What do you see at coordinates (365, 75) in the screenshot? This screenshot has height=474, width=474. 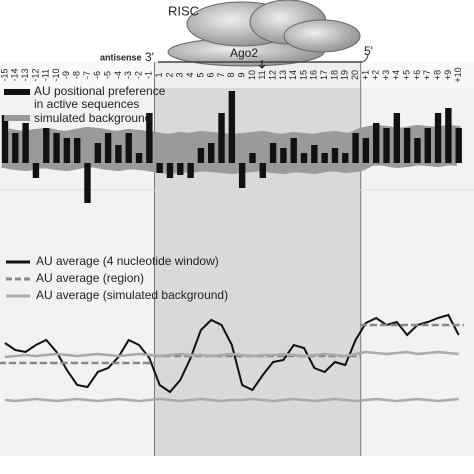 I see `x-tick-label: +1` at bounding box center [365, 75].